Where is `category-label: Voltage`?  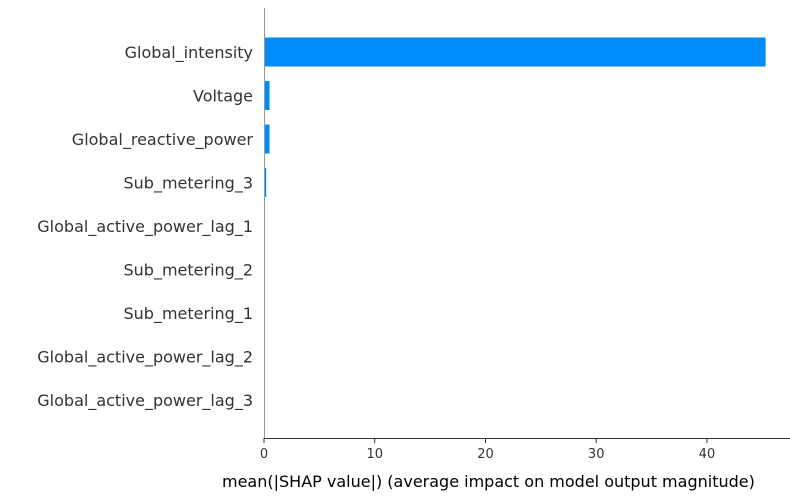
category-label: Voltage is located at coordinates (223, 96).